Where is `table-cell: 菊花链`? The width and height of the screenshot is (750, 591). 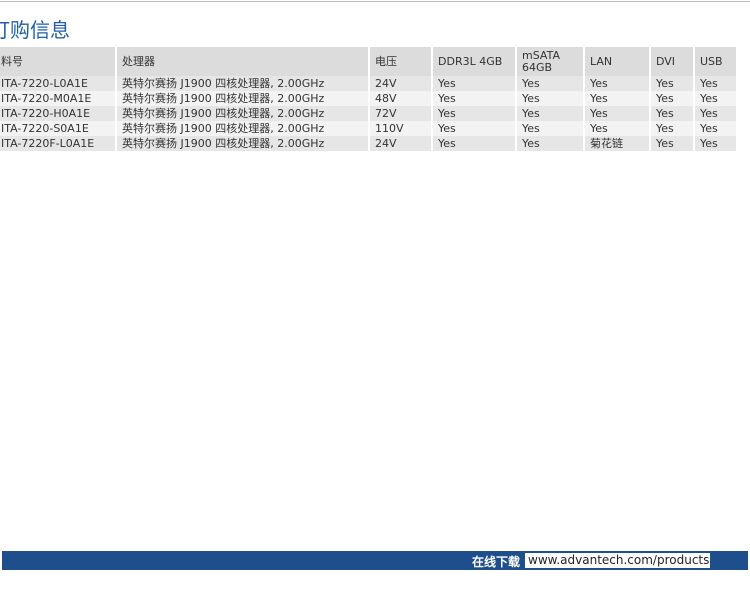
table-cell: 菊花链 is located at coordinates (617, 143).